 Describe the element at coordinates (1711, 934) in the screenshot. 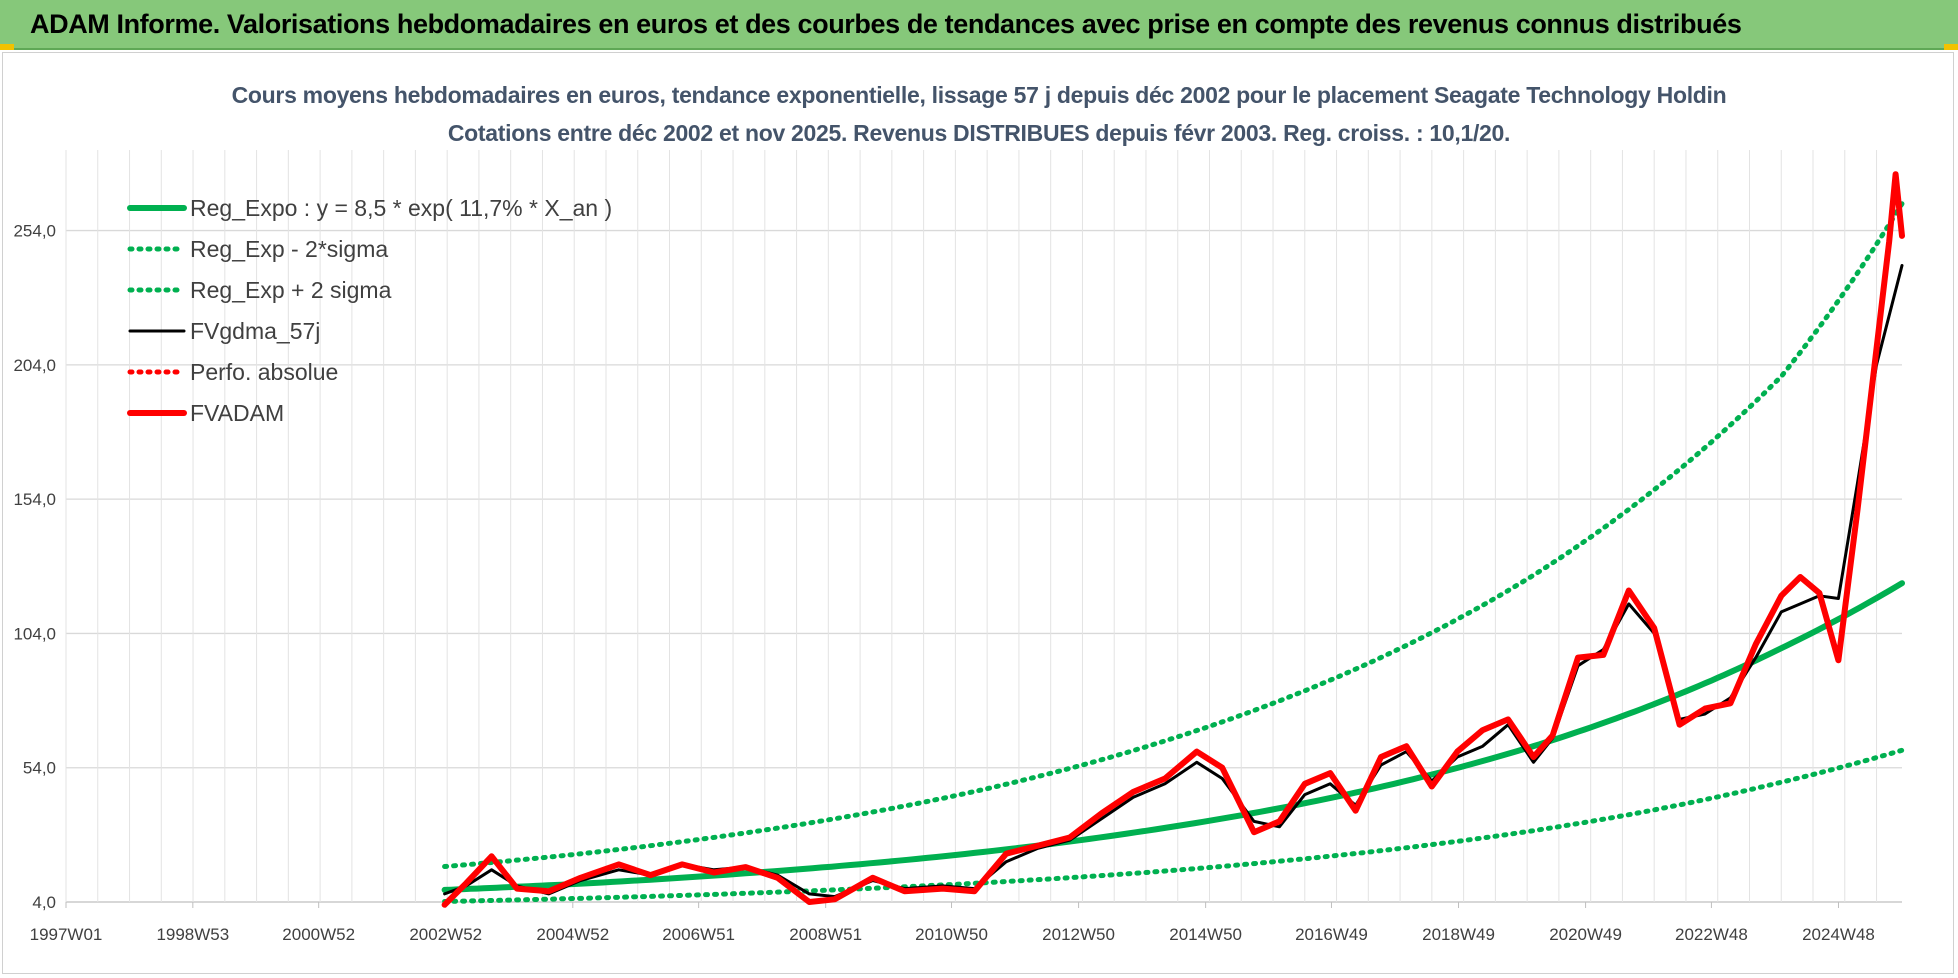

I see `x-tick-label: 2022W48` at that location.